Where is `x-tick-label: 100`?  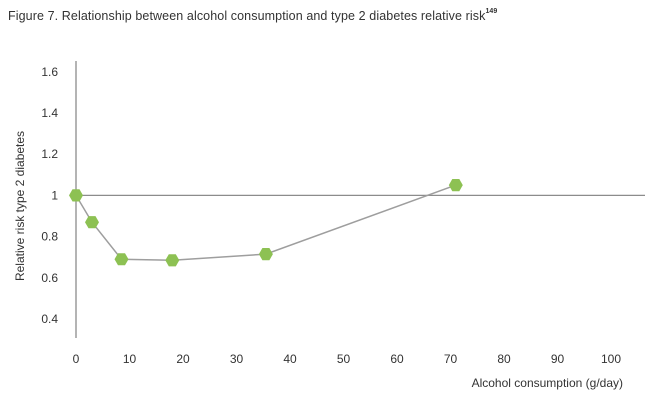
x-tick-label: 100 is located at coordinates (611, 359).